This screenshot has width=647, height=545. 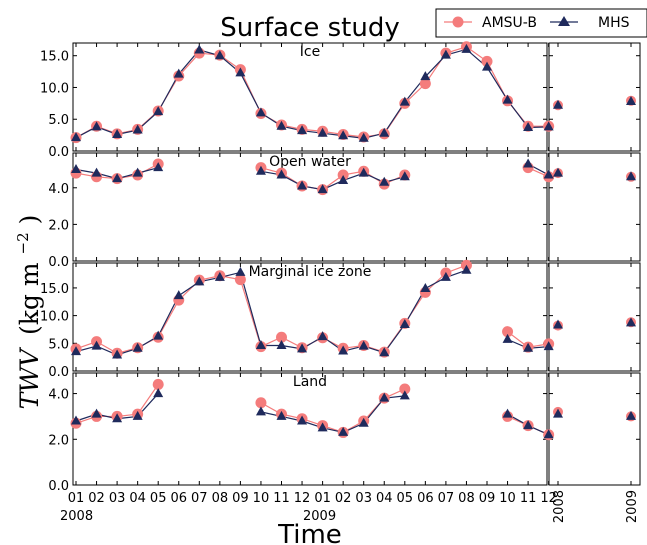 I want to click on panel-label: Land, so click(x=310, y=382).